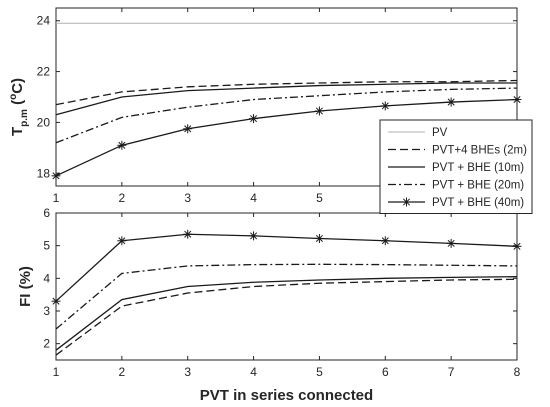 This screenshot has width=550, height=407. I want to click on fi-y-tick-label: 2, so click(46, 344).